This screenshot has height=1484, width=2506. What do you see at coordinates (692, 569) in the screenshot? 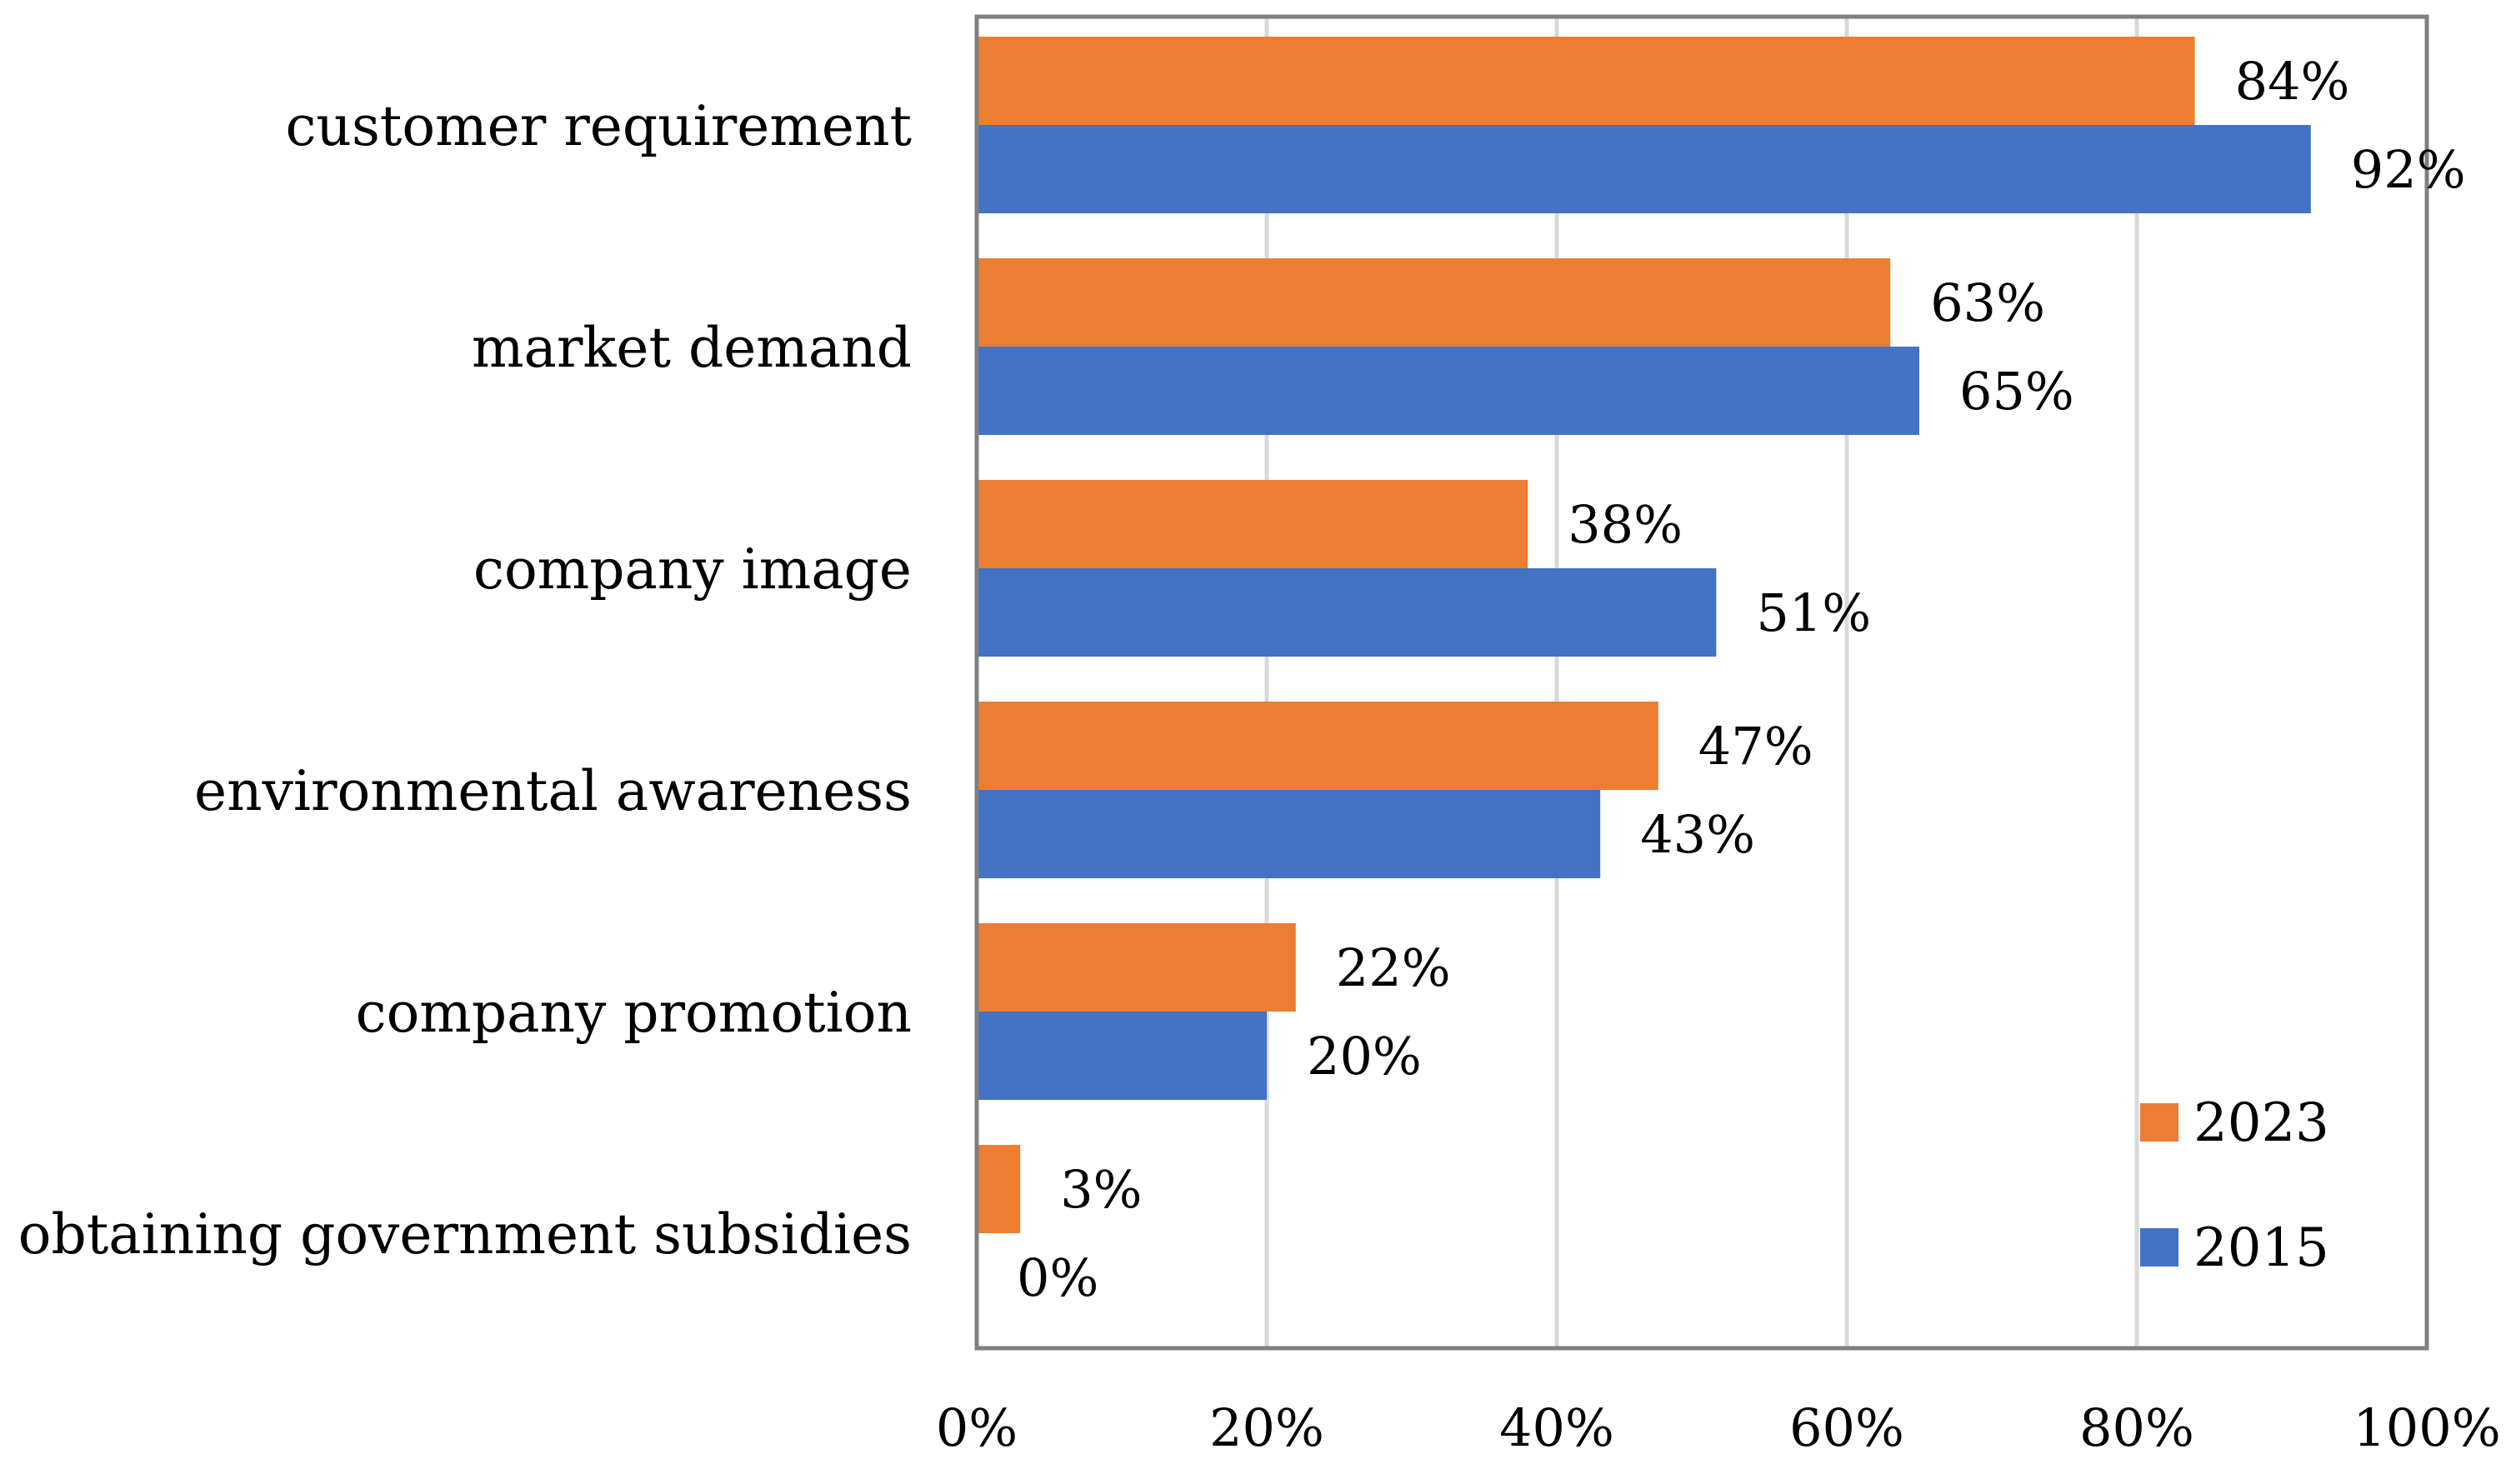
I see `category-label-company-image: company image` at bounding box center [692, 569].